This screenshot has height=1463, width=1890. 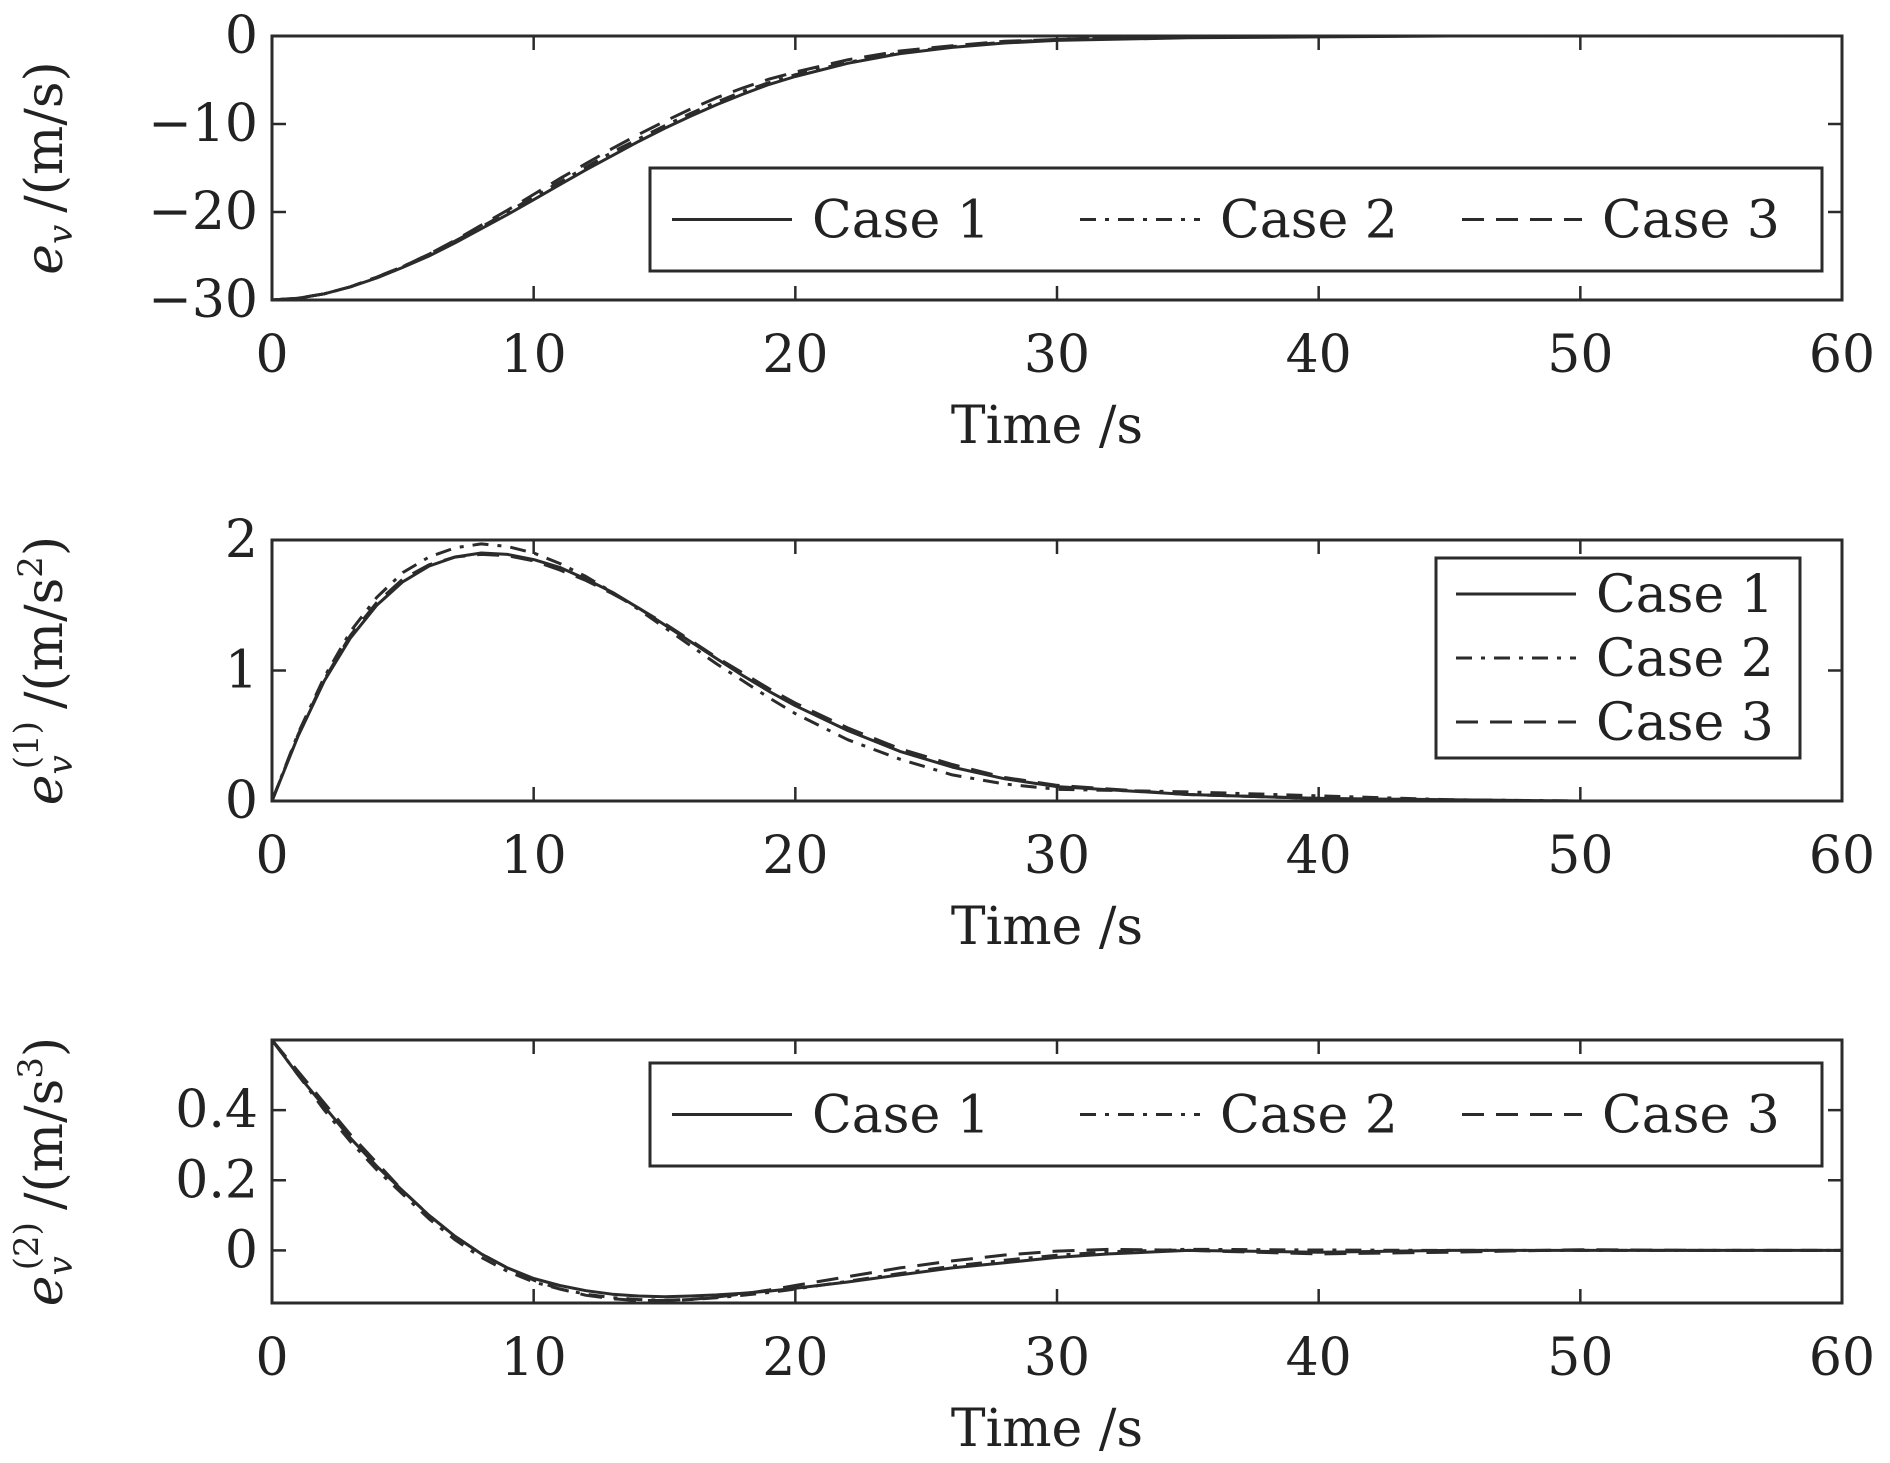 I want to click on y-title-unit-superscript: 3, so click(x=31, y=1068).